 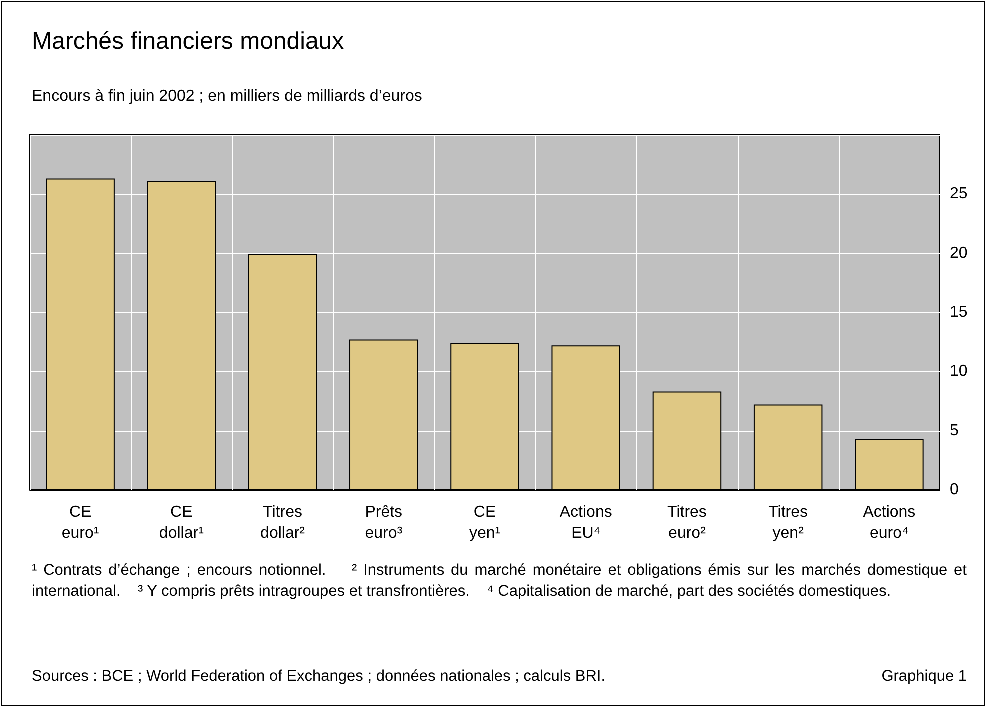 I want to click on x-tick-label: CE euro¹, so click(x=81, y=523).